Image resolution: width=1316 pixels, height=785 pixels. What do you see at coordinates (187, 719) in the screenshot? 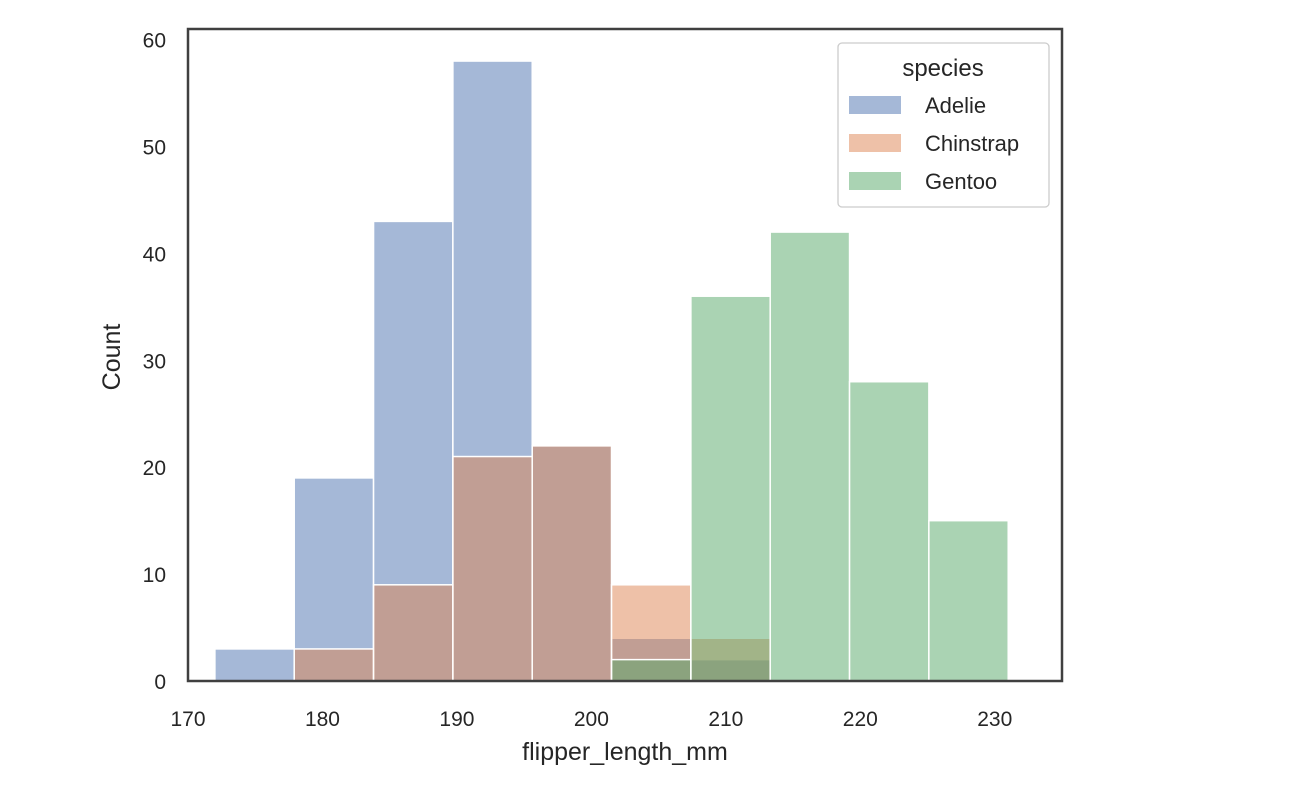
I see `x-tick-label: 170` at bounding box center [187, 719].